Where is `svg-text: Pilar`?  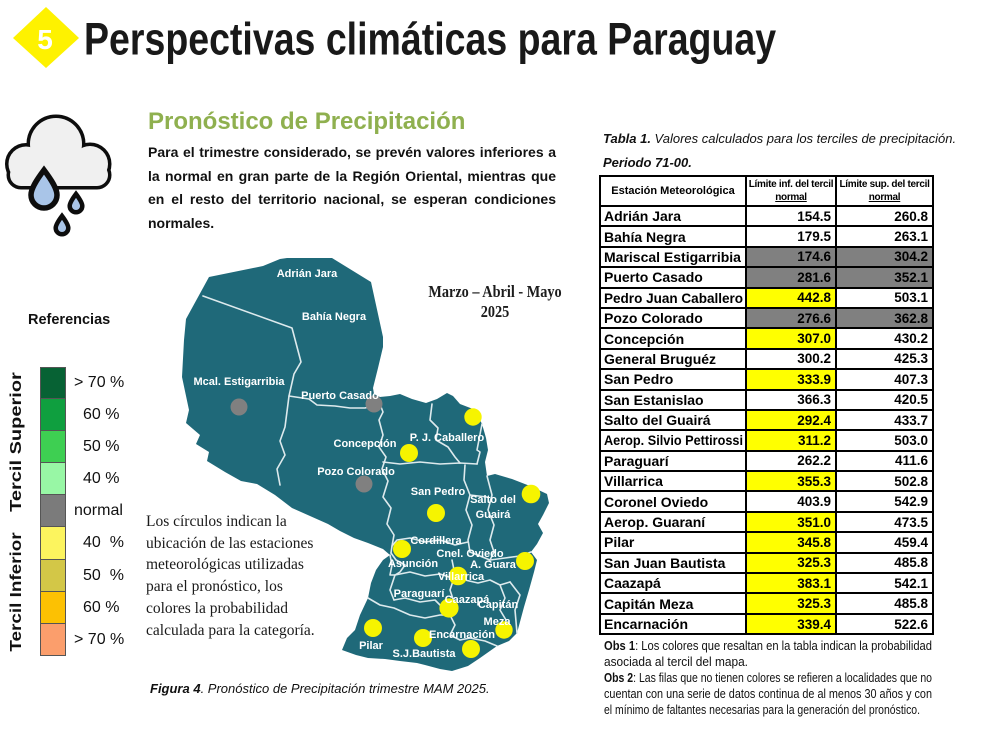 svg-text: Pilar is located at coordinates (371, 646).